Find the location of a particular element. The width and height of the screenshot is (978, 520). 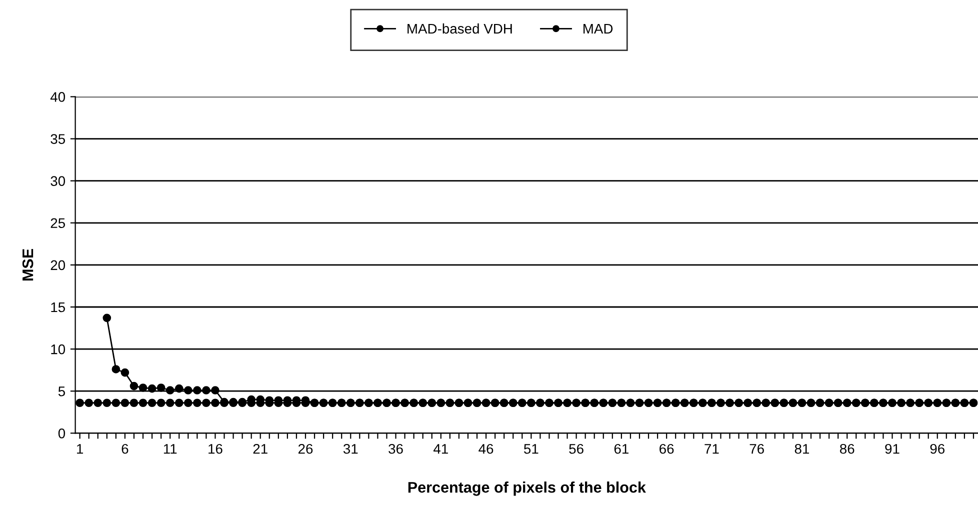

y-tick-label: 5 is located at coordinates (61, 391).